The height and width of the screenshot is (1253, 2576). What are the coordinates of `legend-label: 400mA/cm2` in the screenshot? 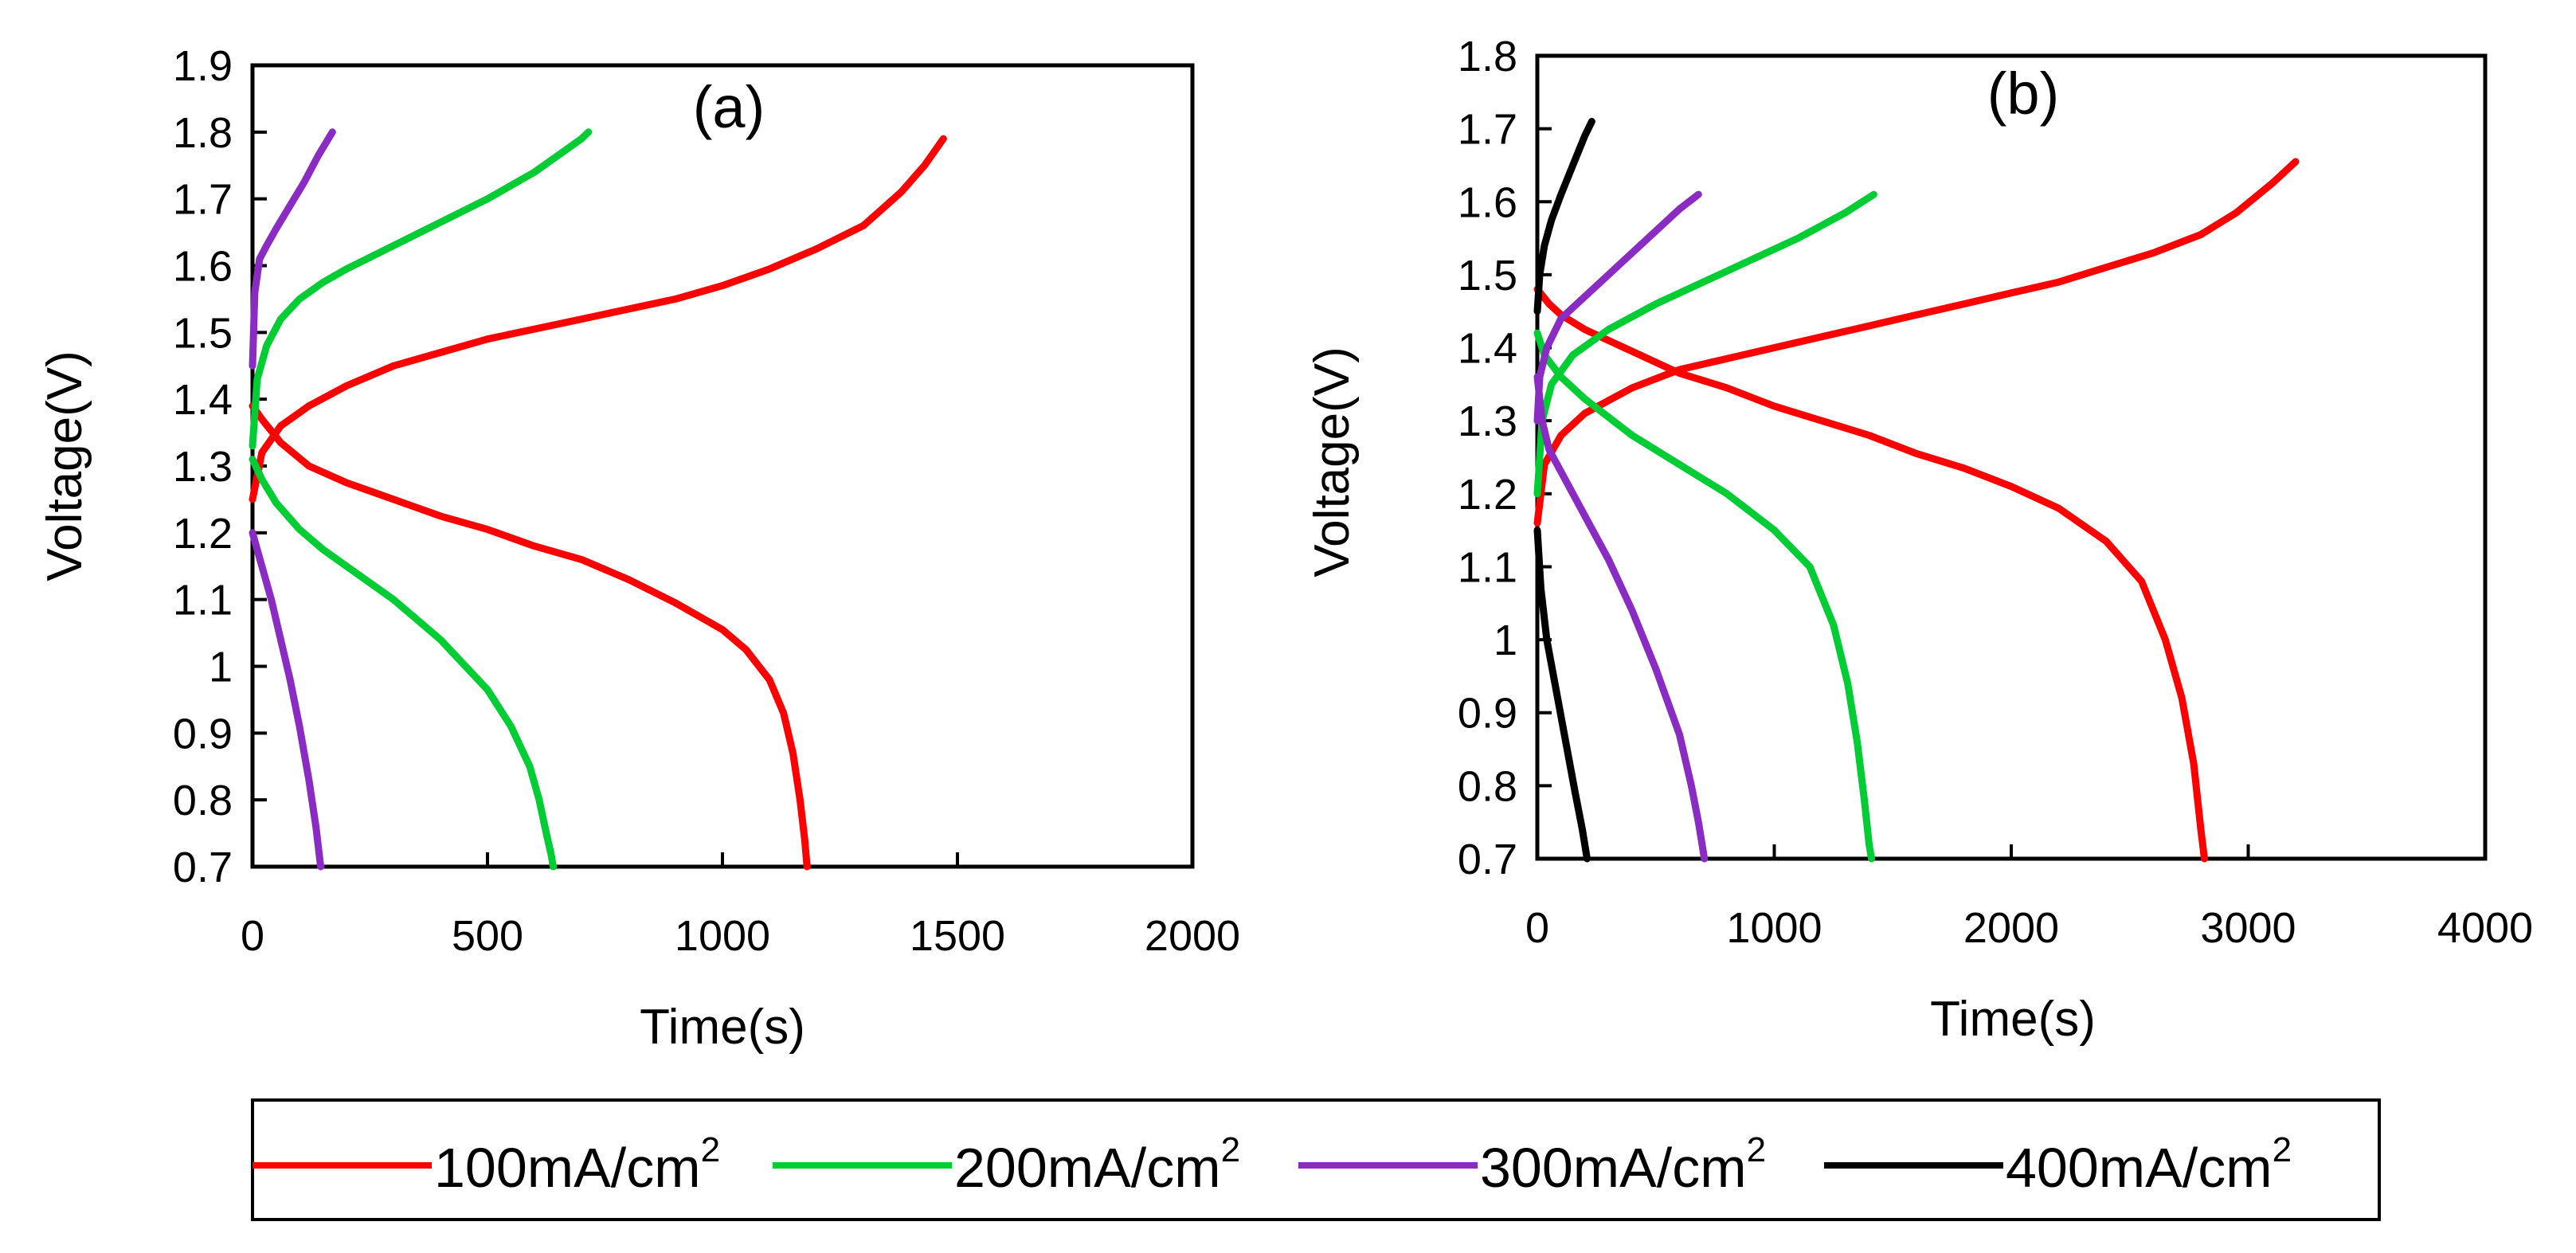 It's located at (2149, 1165).